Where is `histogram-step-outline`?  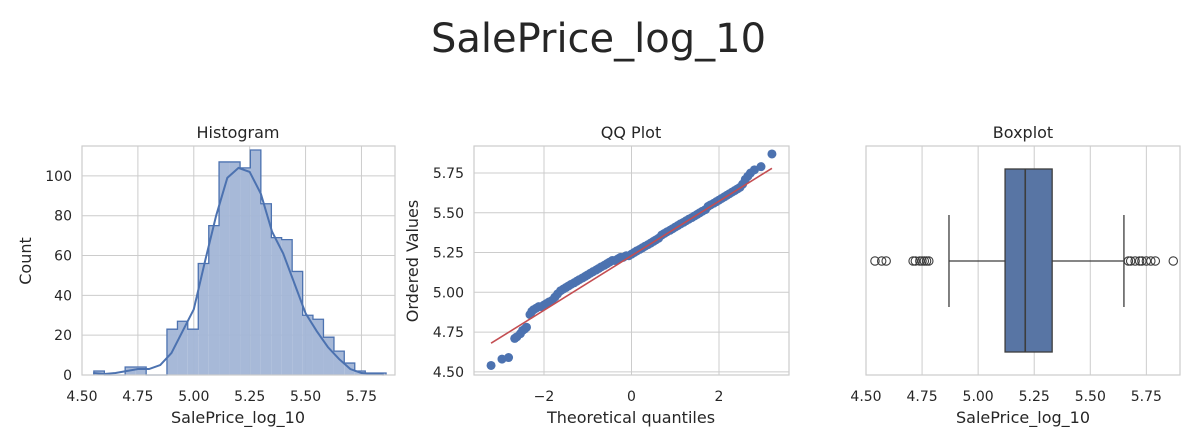
histogram-step-outline is located at coordinates (240, 262).